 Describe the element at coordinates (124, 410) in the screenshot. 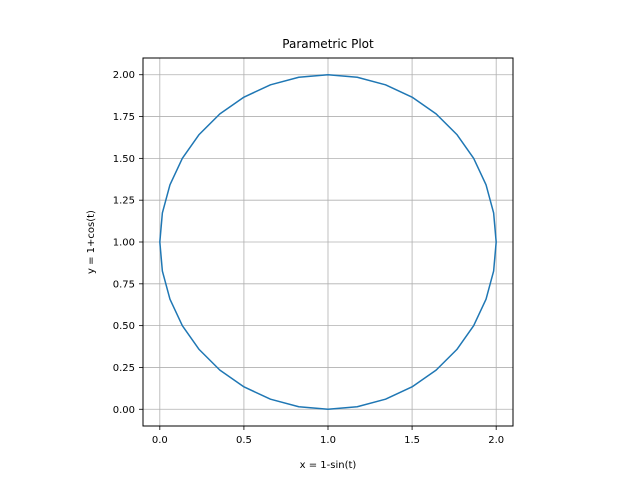

I see `y-tick-label: 0.00` at that location.